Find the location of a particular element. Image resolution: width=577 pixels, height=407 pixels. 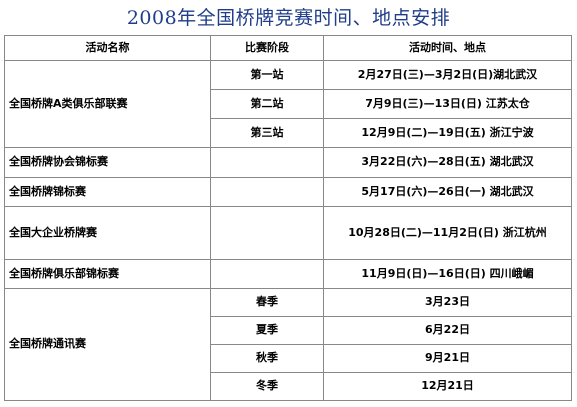

table-row: 第三站 12月9日(二)—19日(五) 浙江宁波 is located at coordinates (288, 133).